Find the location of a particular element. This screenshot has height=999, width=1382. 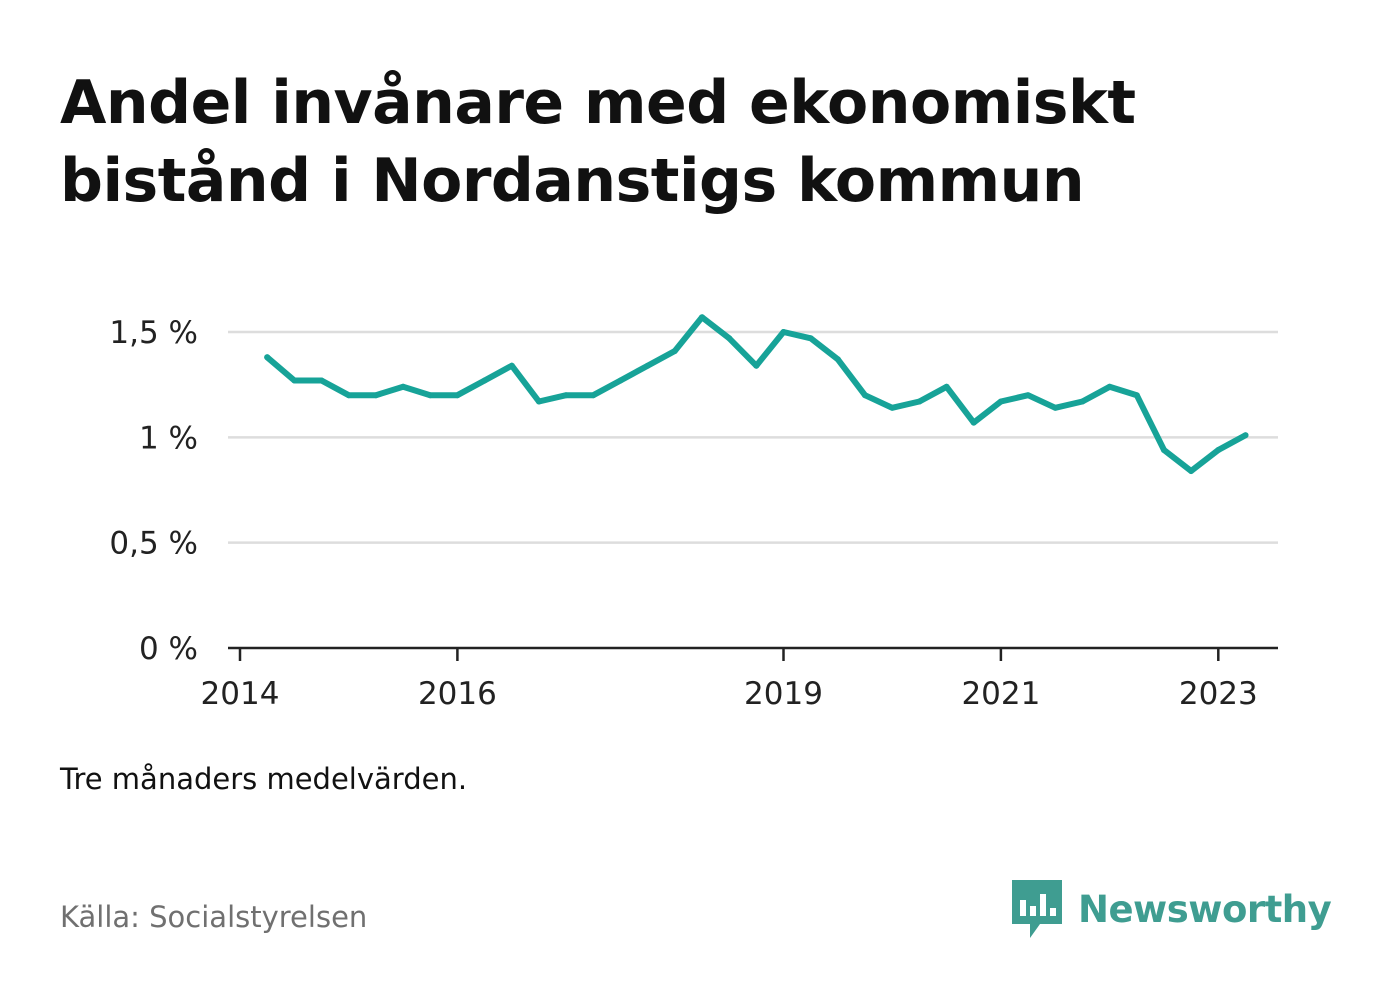

y-tick-label: 0,5 % is located at coordinates (153, 544).